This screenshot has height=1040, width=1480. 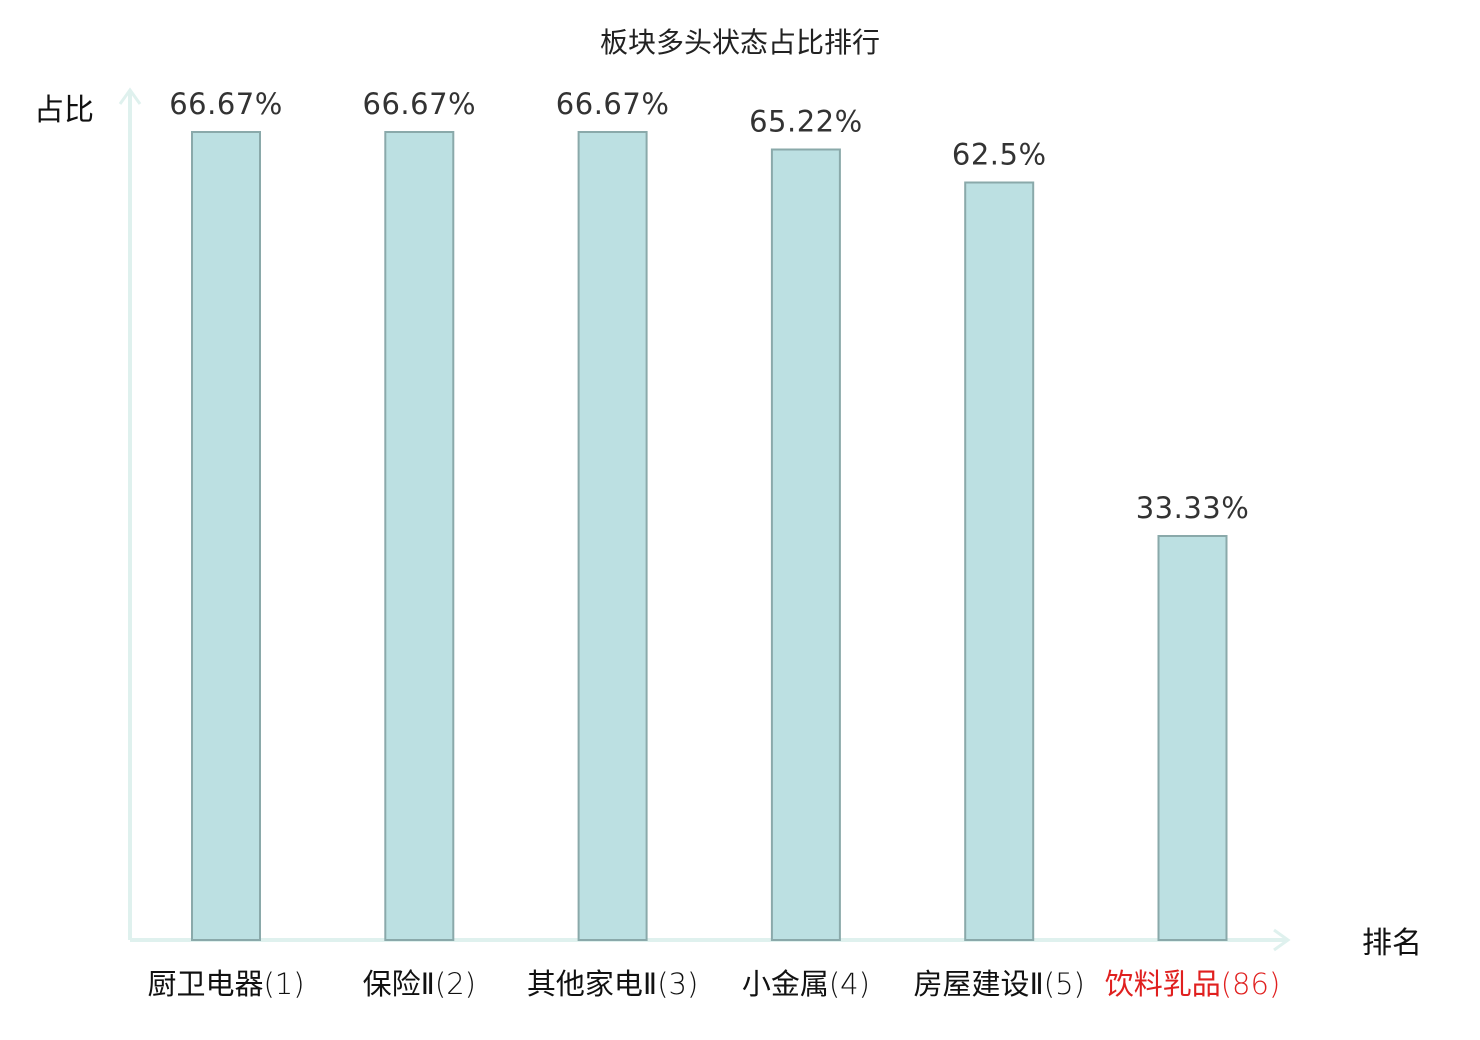 What do you see at coordinates (226, 104) in the screenshot?
I see `value-label-1: 66.67%` at bounding box center [226, 104].